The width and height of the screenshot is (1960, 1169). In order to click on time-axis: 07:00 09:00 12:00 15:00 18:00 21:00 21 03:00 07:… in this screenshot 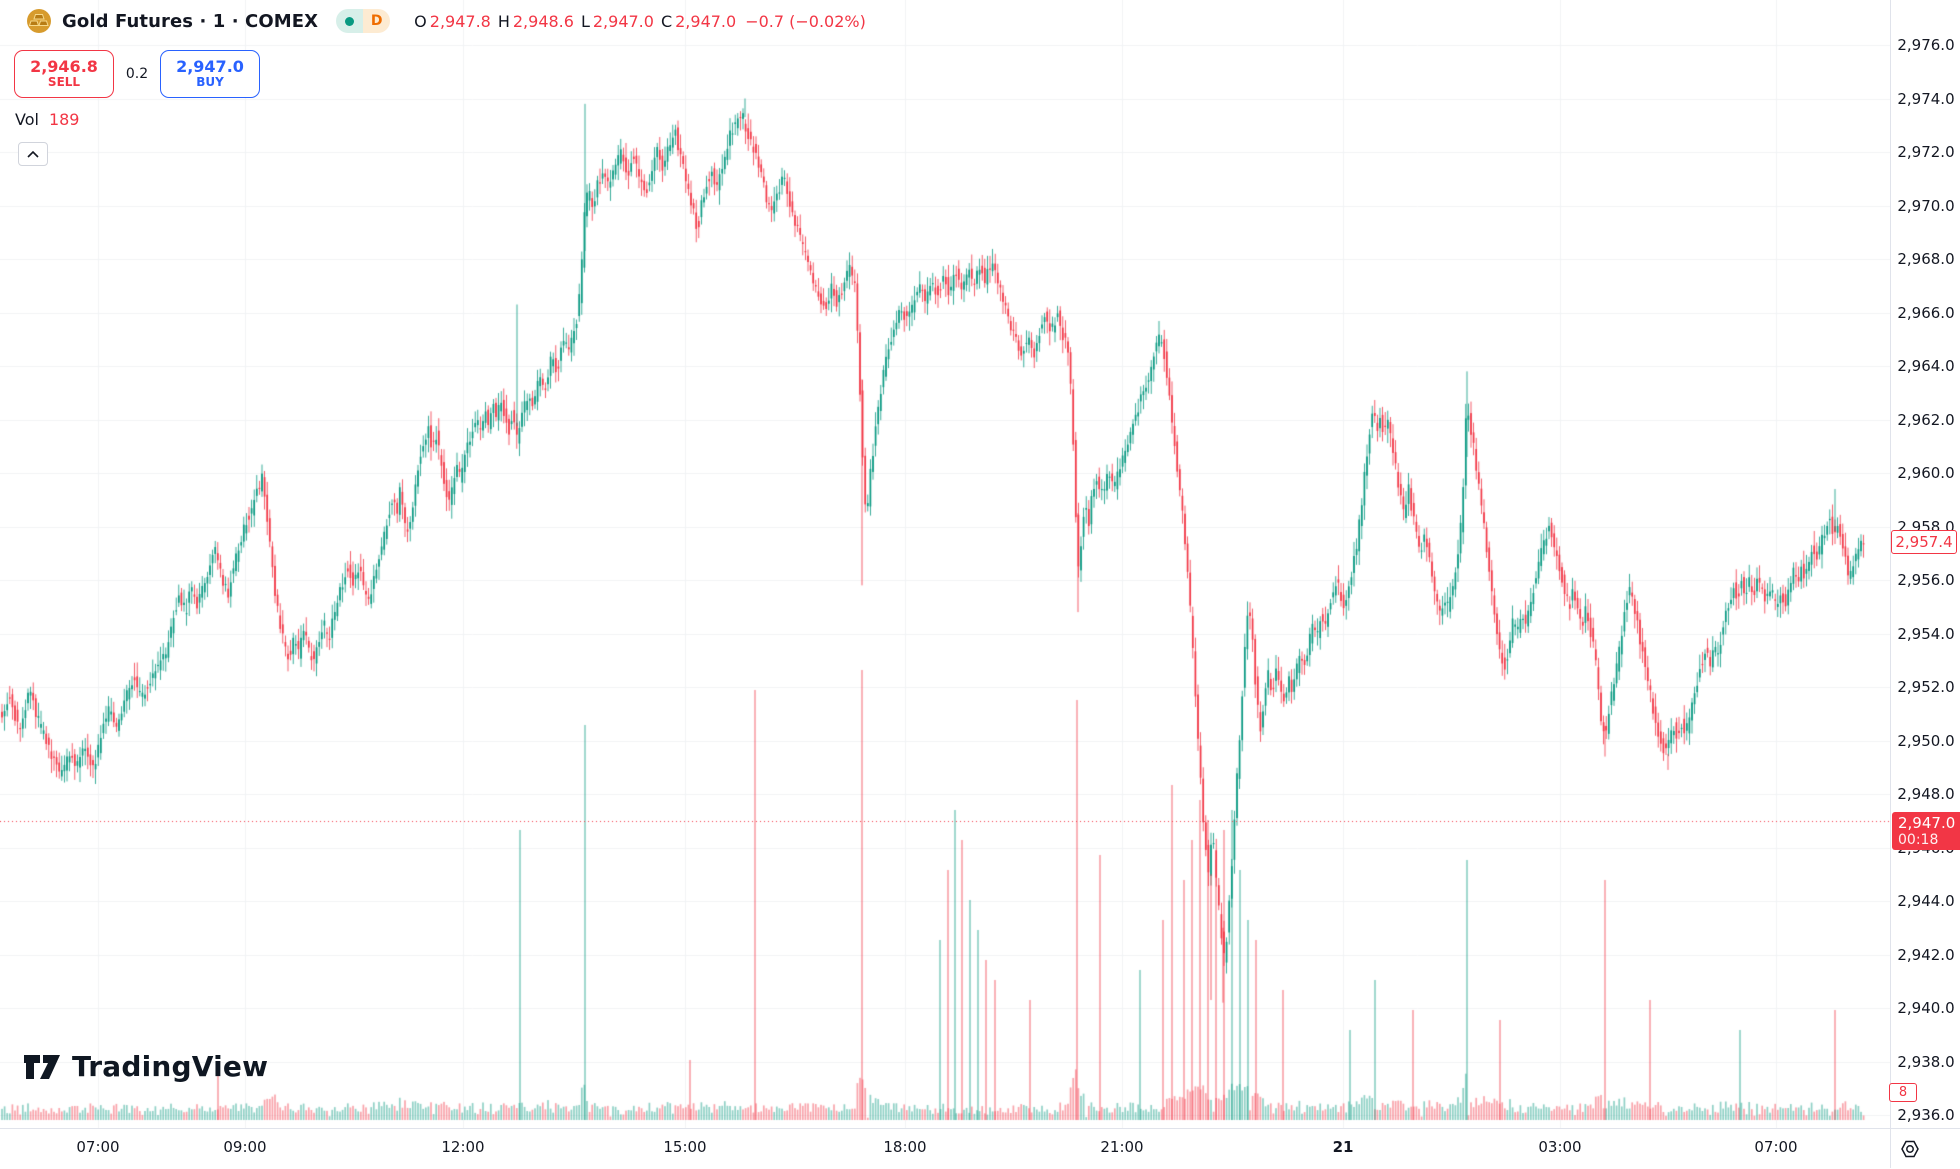, I will do `click(945, 1148)`.